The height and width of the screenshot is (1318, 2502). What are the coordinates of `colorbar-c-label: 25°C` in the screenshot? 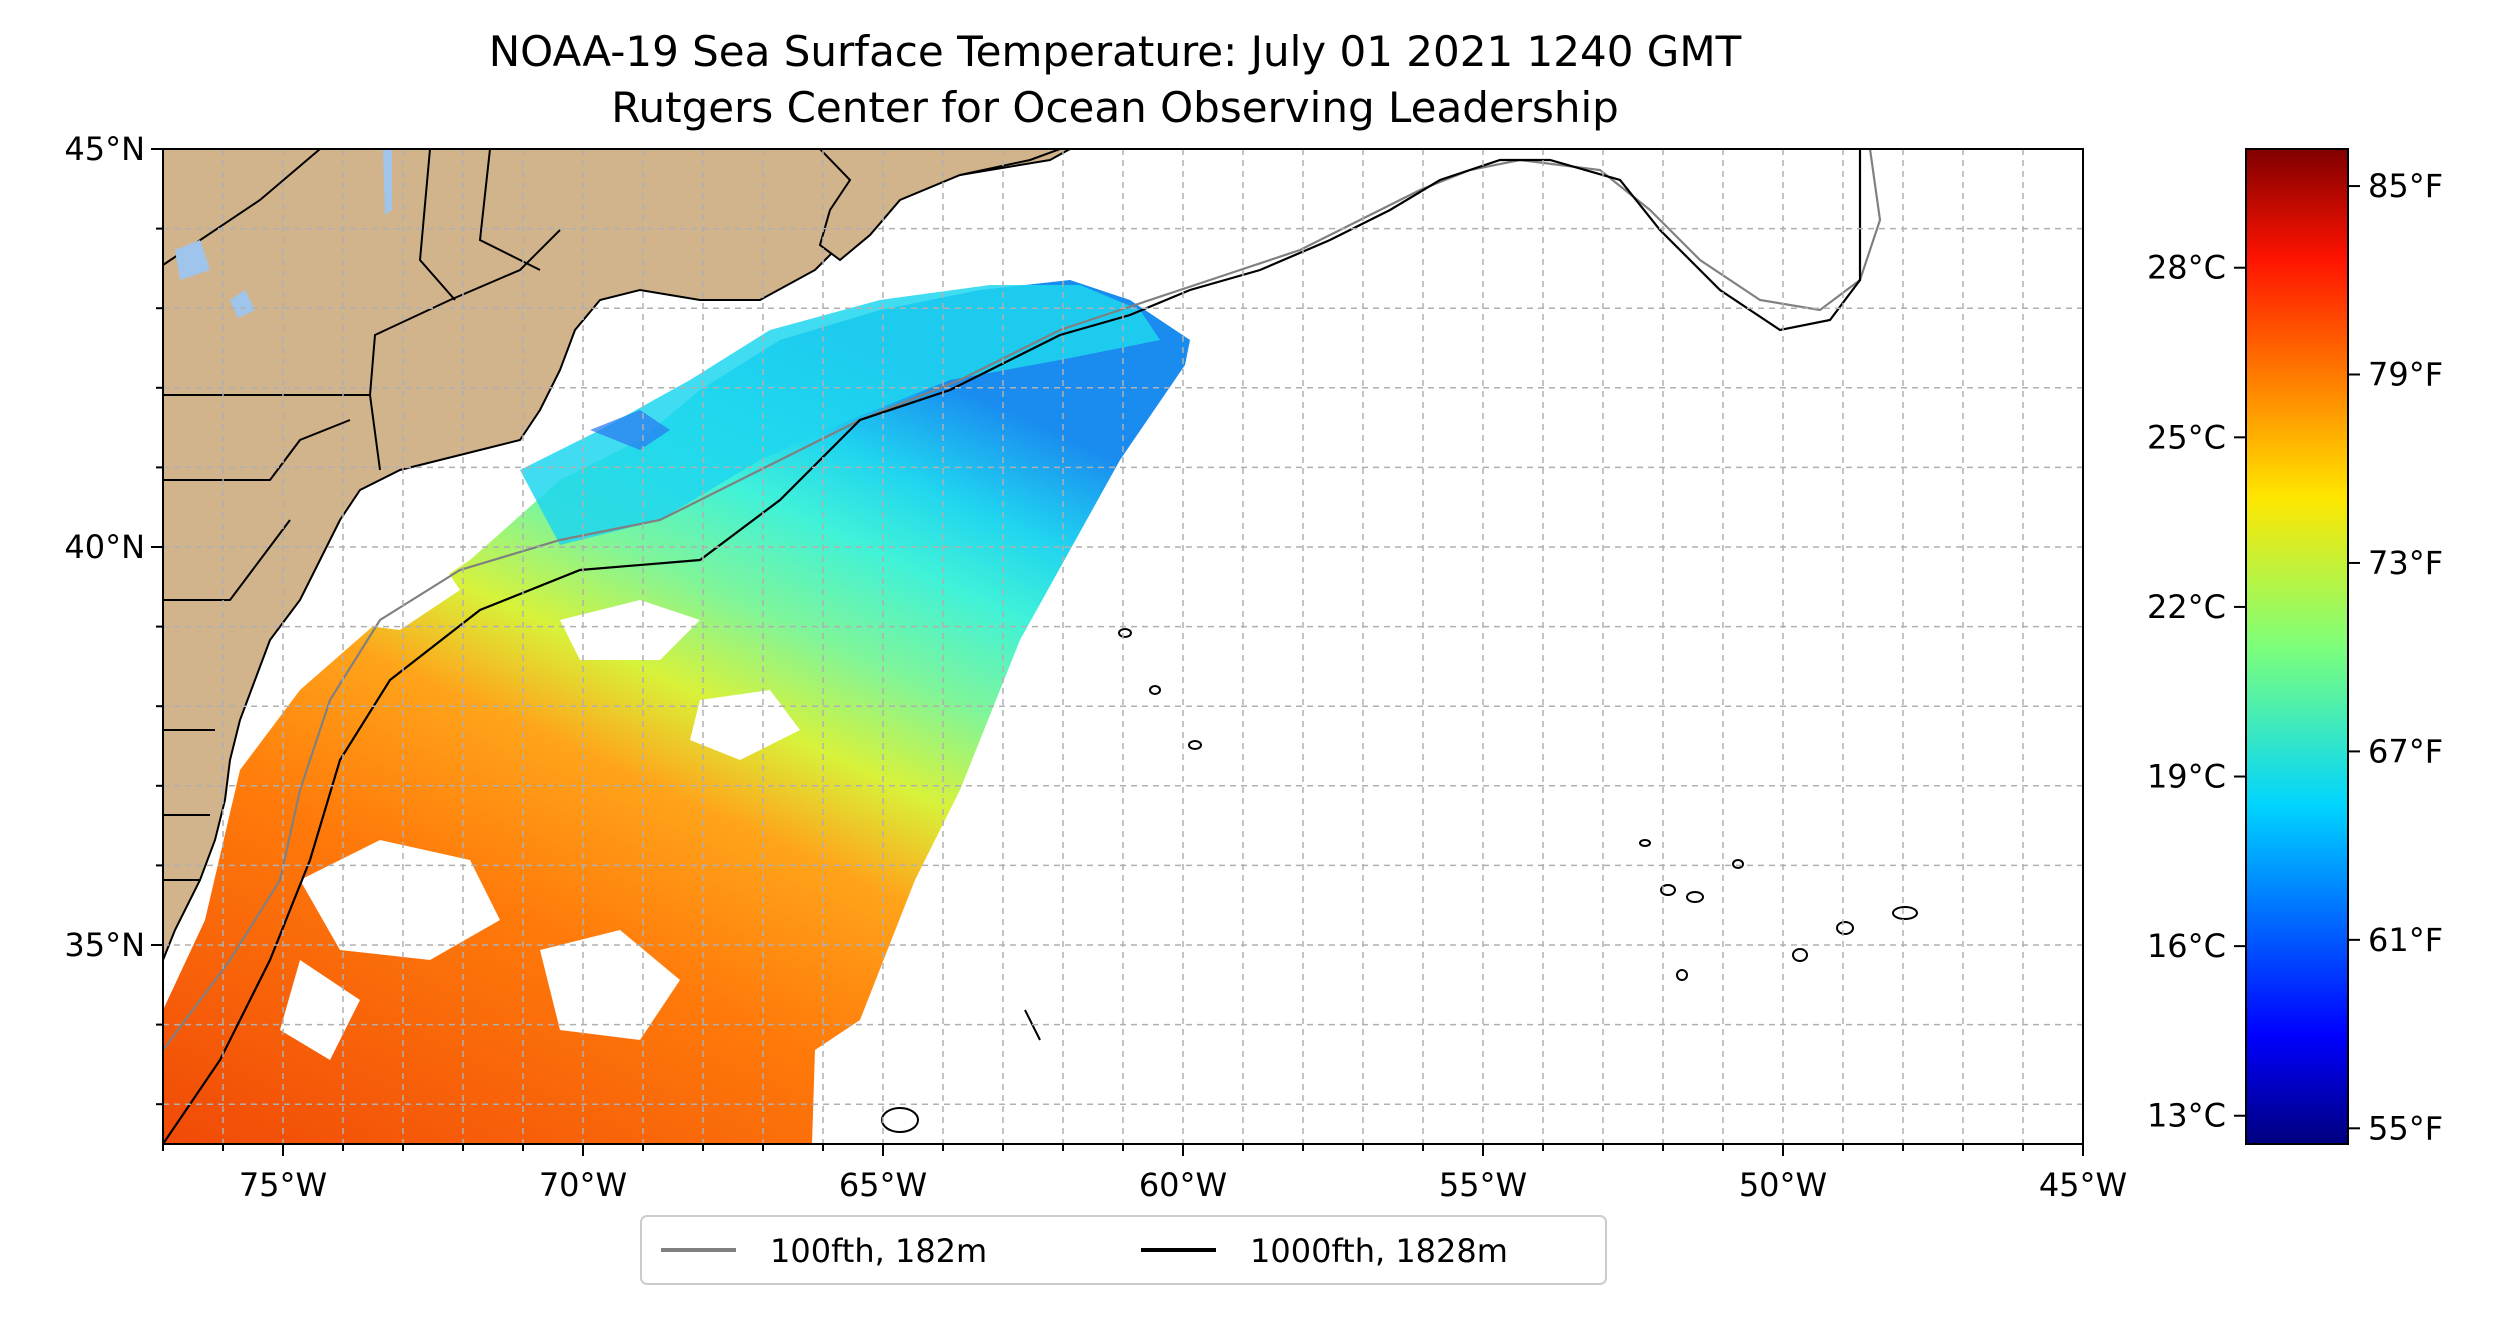 It's located at (2186, 437).